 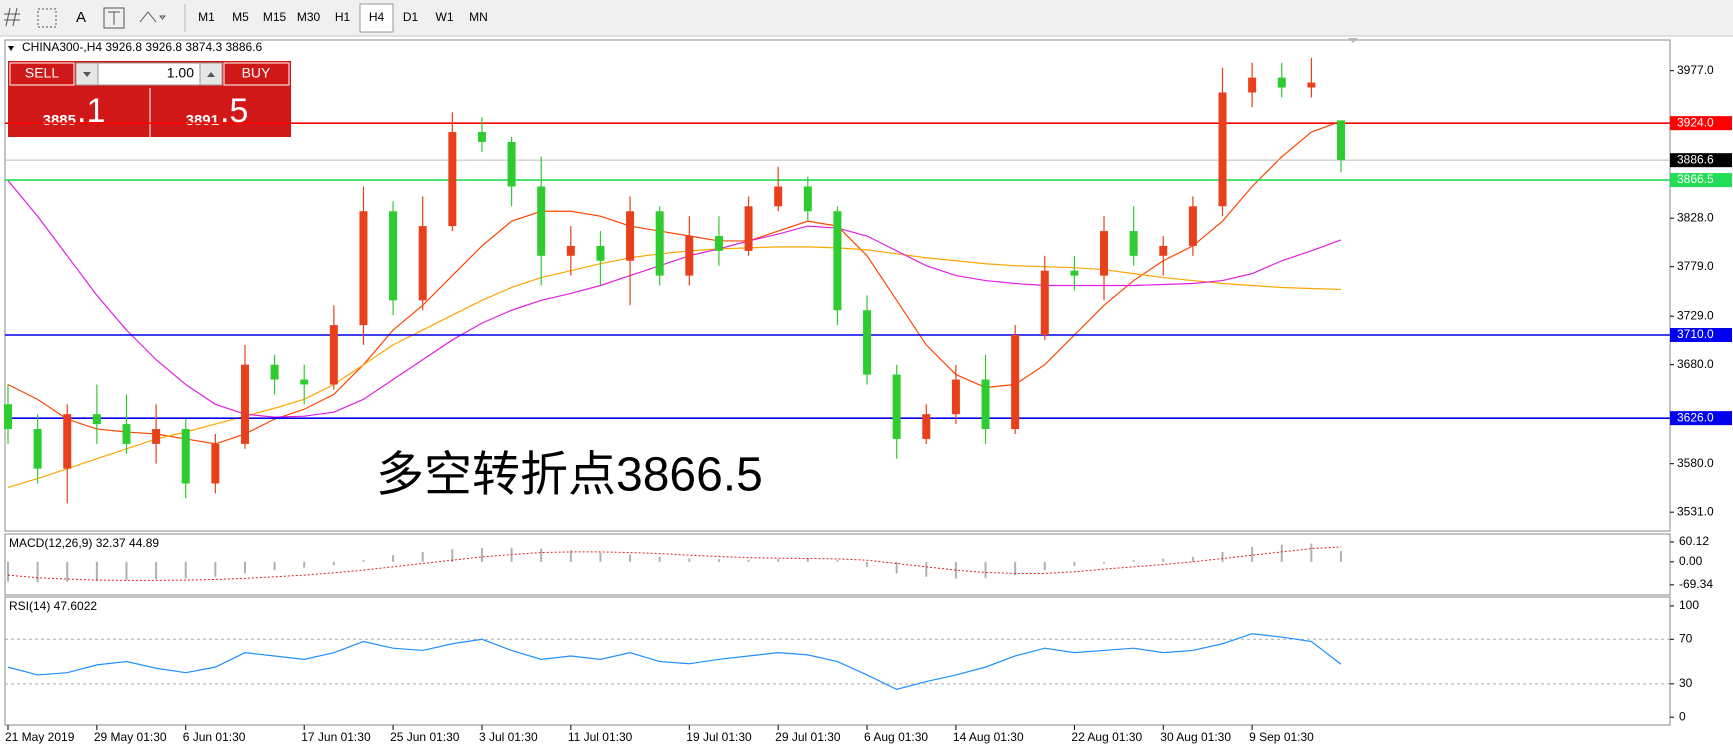 What do you see at coordinates (478, 17) in the screenshot?
I see `timeframe-button: MN` at bounding box center [478, 17].